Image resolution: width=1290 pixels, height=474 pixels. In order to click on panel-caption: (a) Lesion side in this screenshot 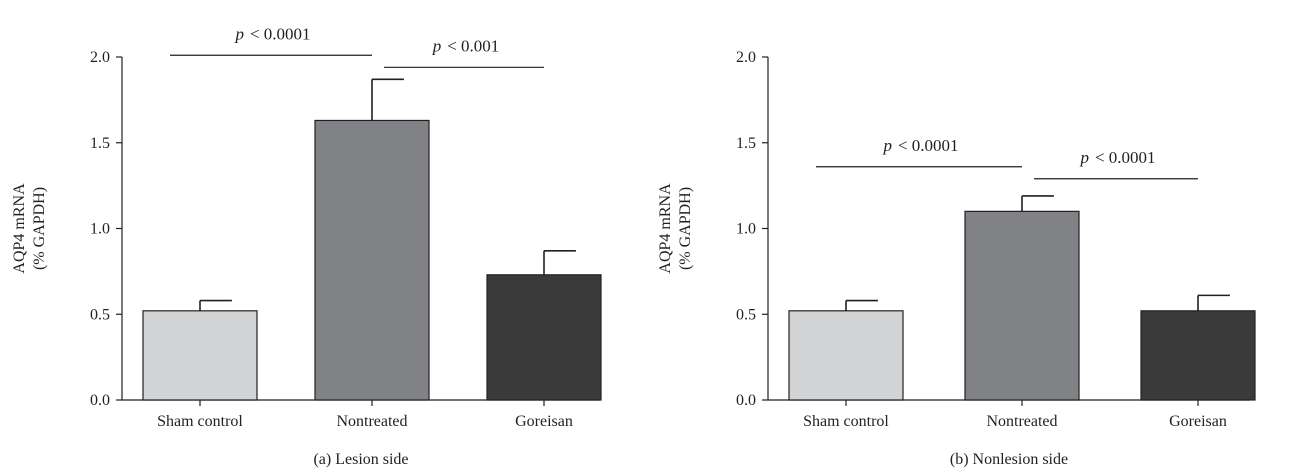, I will do `click(360, 459)`.